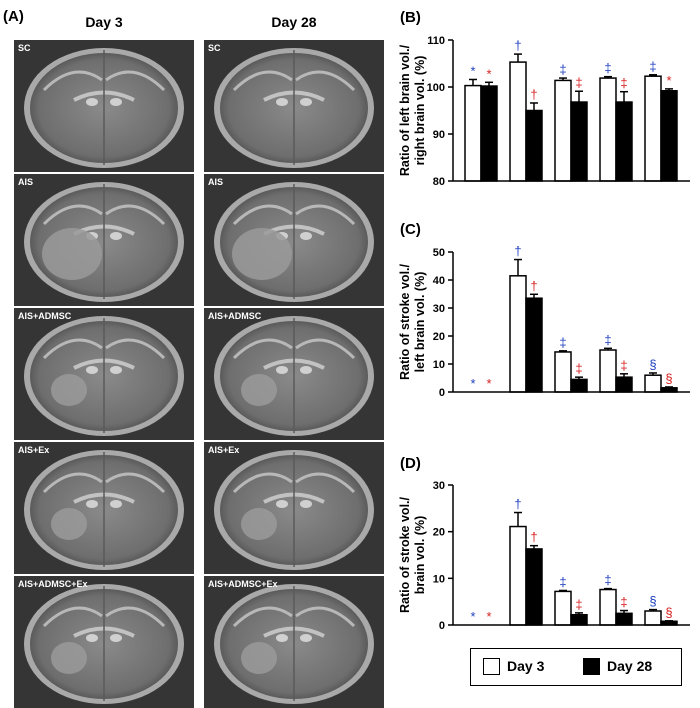  Describe the element at coordinates (436, 41) in the screenshot. I see `y-tick-label: 110` at that location.